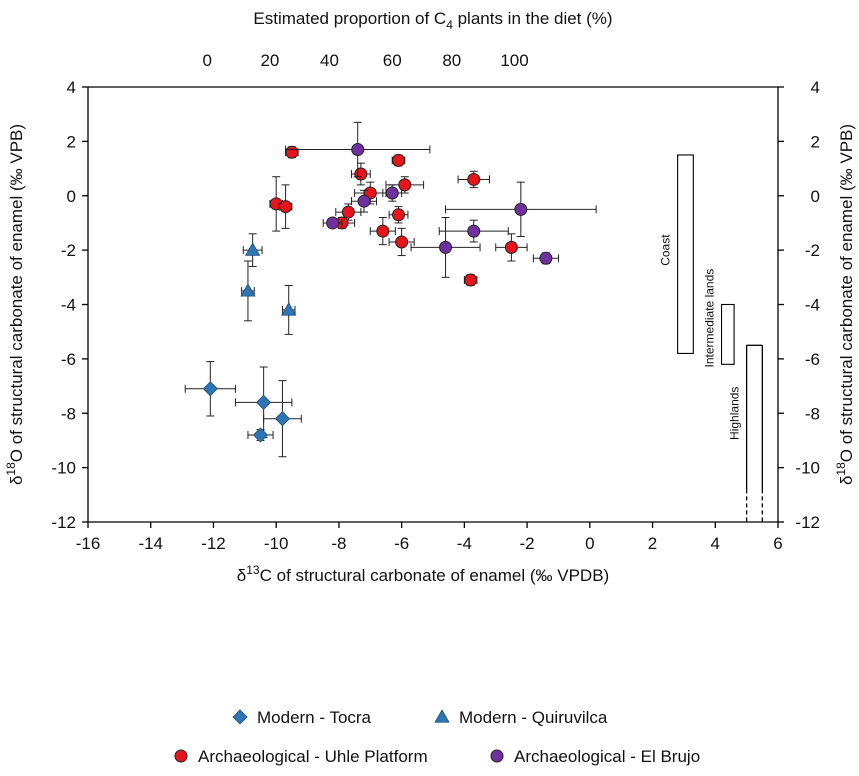  What do you see at coordinates (68, 250) in the screenshot?
I see `y-tick-label-left: -2` at bounding box center [68, 250].